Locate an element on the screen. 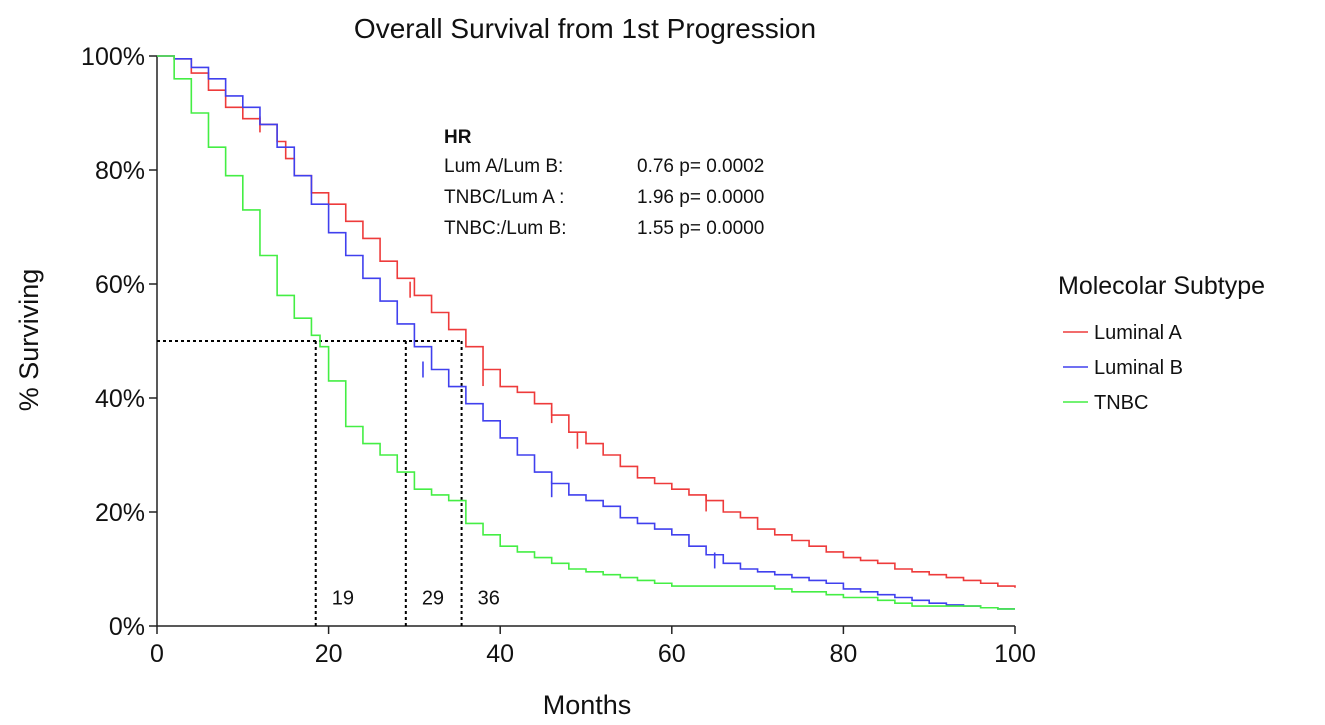 The width and height of the screenshot is (1325, 725). x-tick-label: 20 is located at coordinates (329, 654).